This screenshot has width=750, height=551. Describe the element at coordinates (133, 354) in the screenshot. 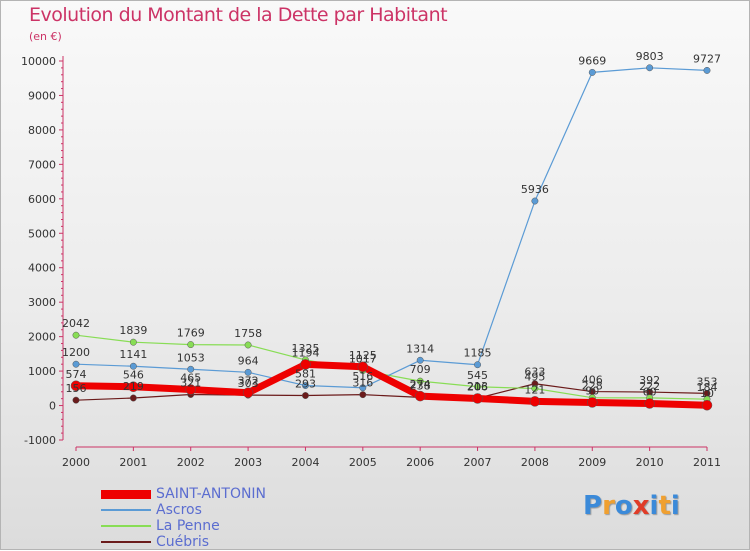

I see `data-label: 1141` at that location.